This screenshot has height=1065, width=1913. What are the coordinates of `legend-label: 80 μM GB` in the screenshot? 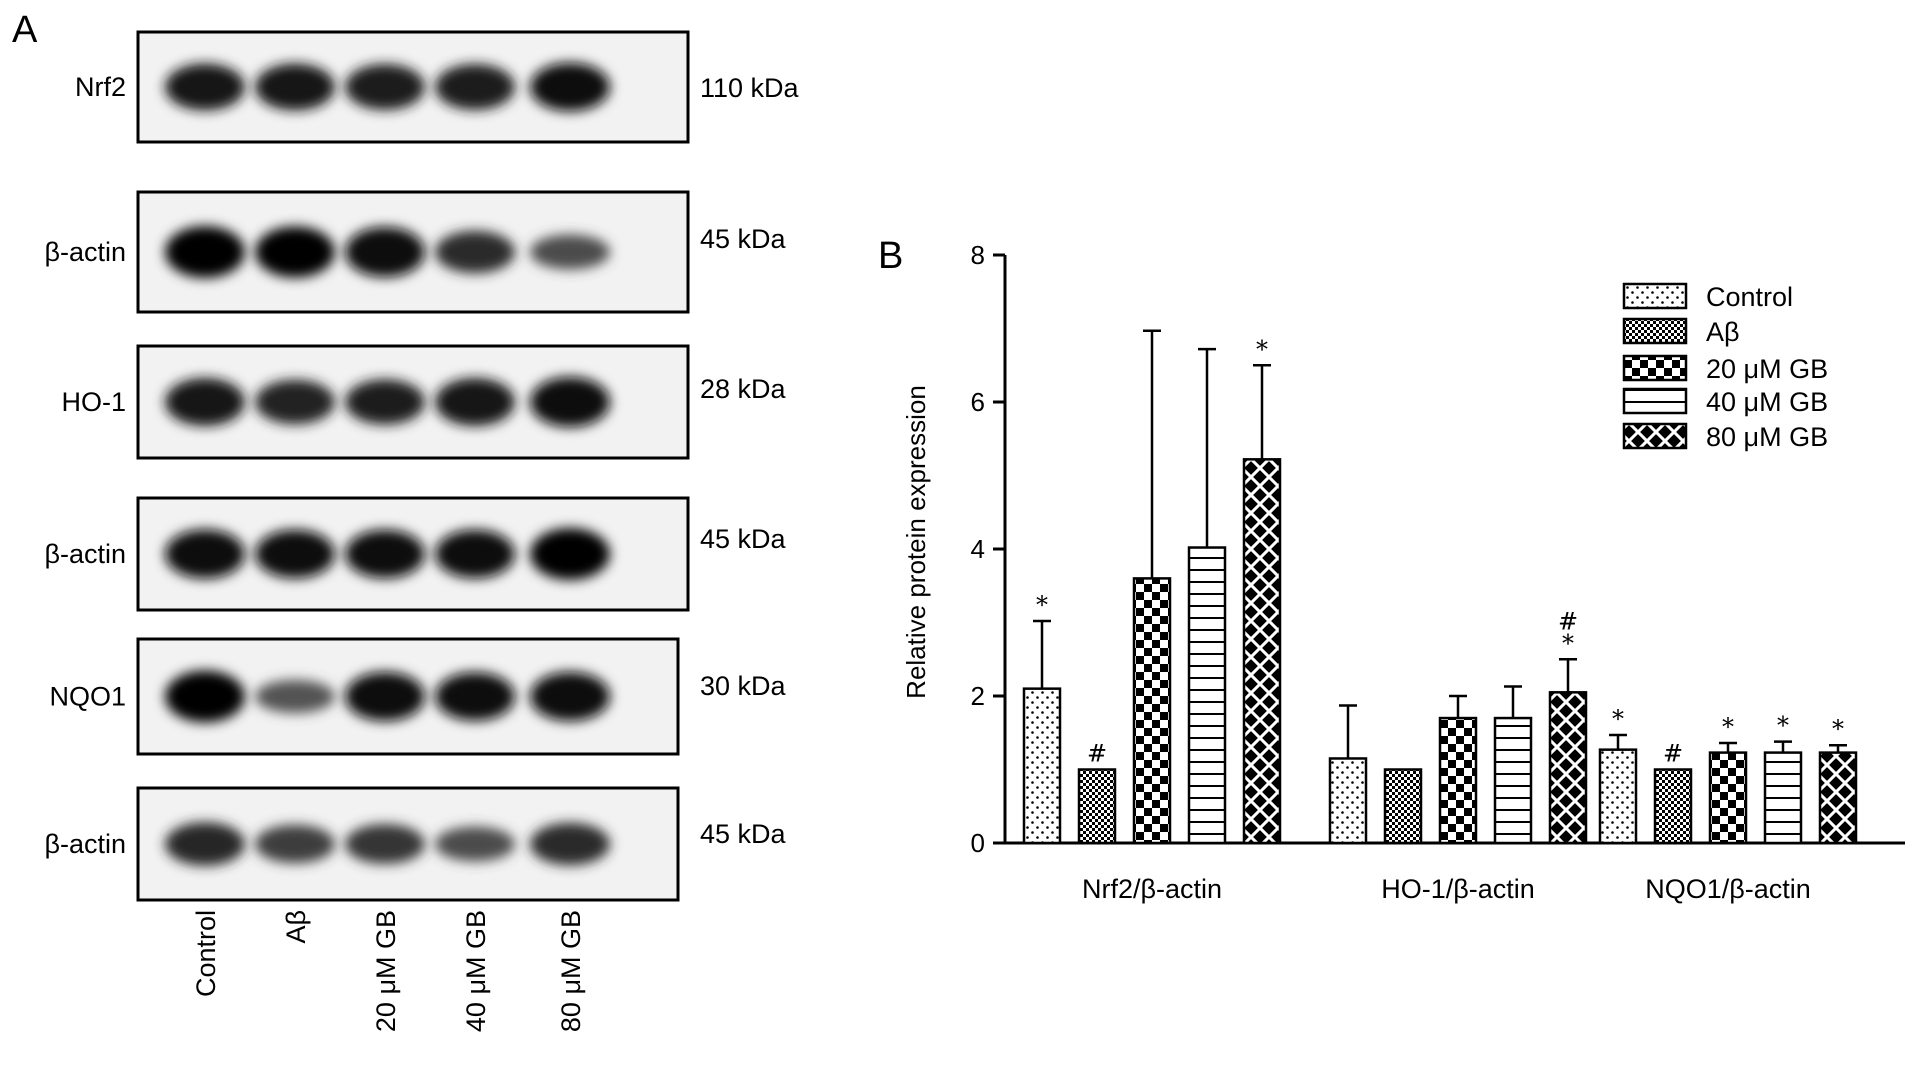 It's located at (1767, 437).